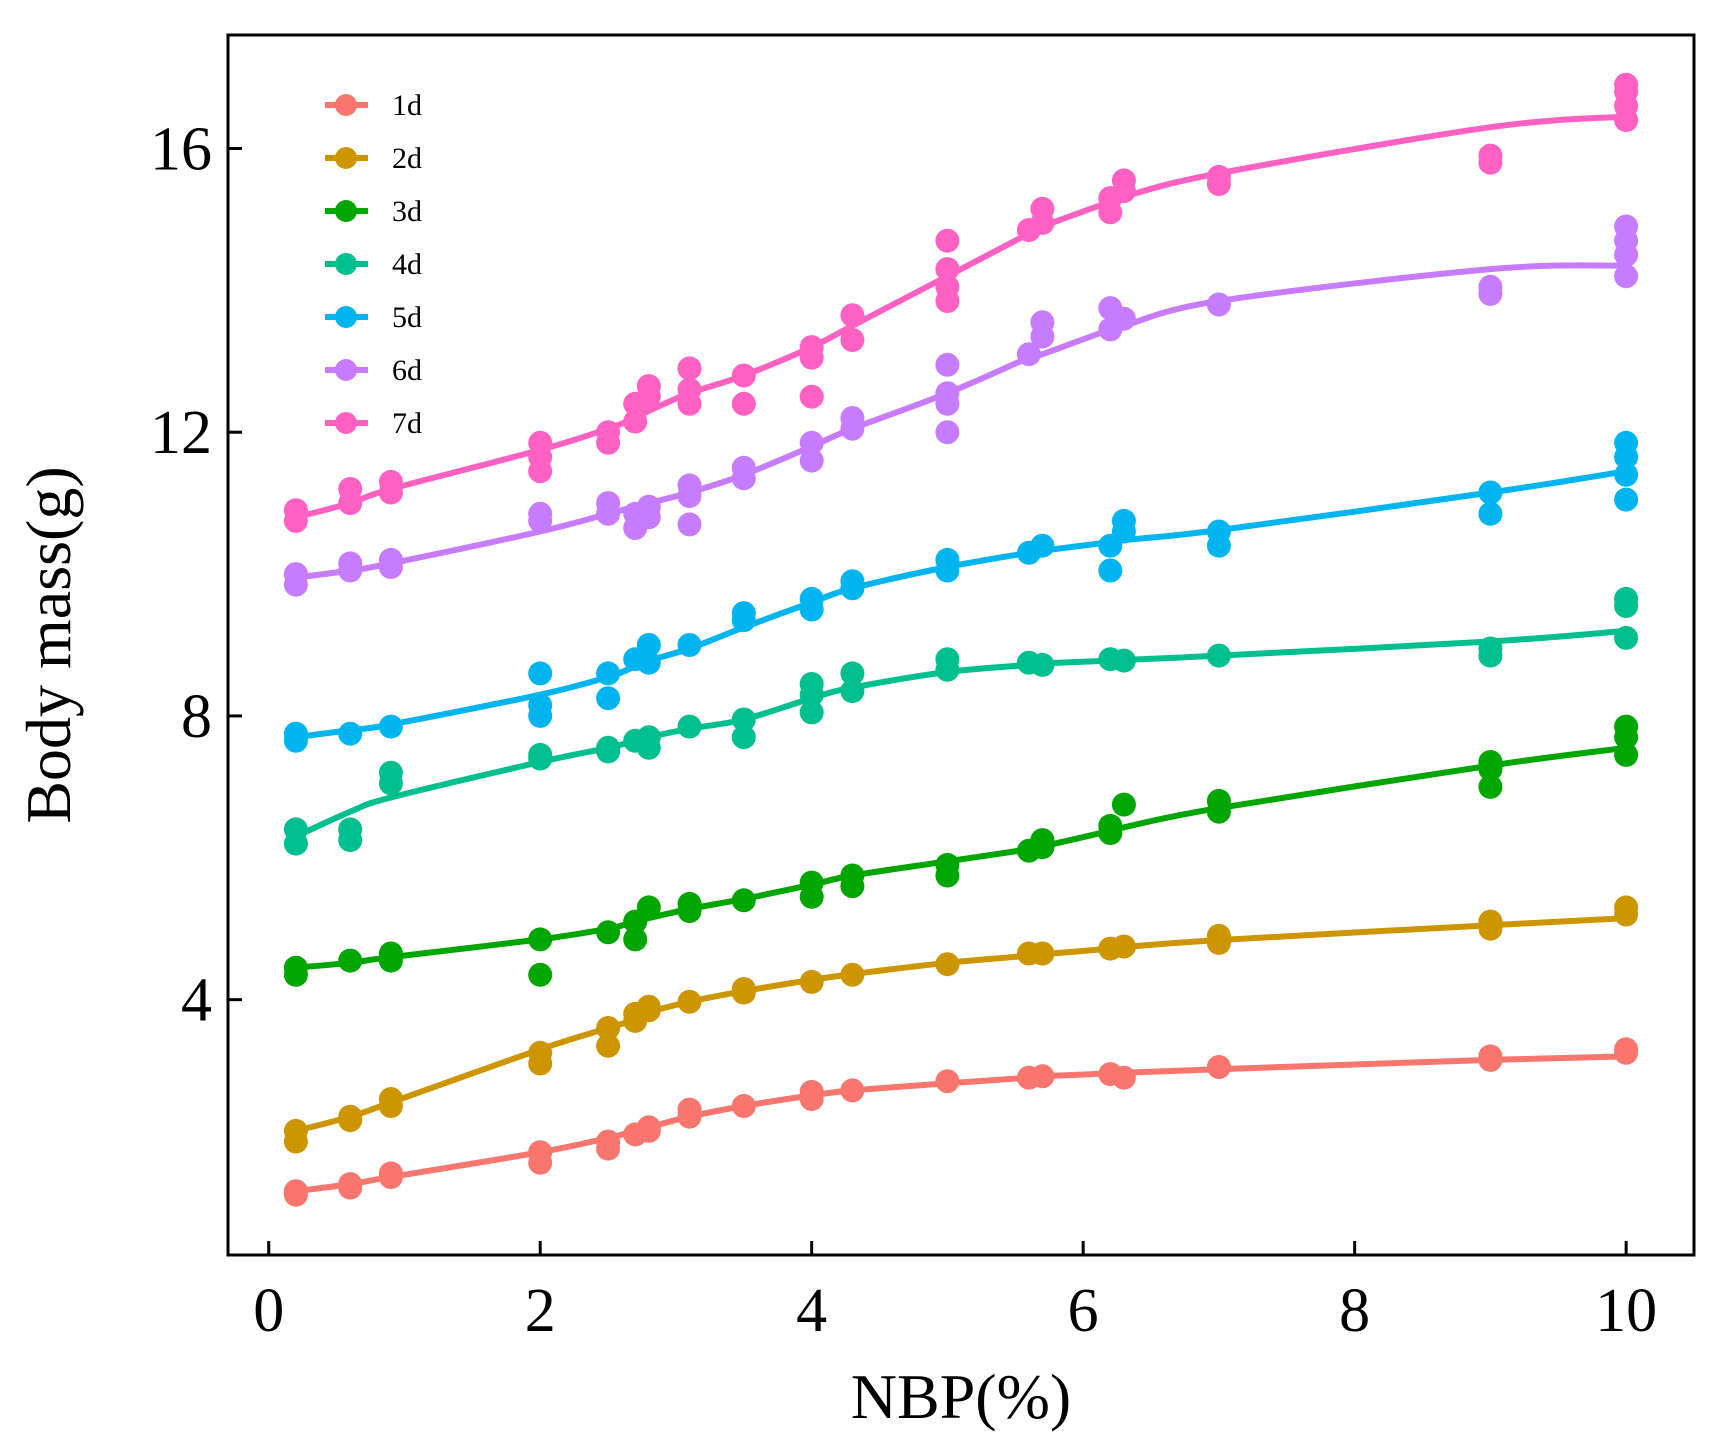 The height and width of the screenshot is (1443, 1727). What do you see at coordinates (961, 857) in the screenshot?
I see `fit-line-3d` at bounding box center [961, 857].